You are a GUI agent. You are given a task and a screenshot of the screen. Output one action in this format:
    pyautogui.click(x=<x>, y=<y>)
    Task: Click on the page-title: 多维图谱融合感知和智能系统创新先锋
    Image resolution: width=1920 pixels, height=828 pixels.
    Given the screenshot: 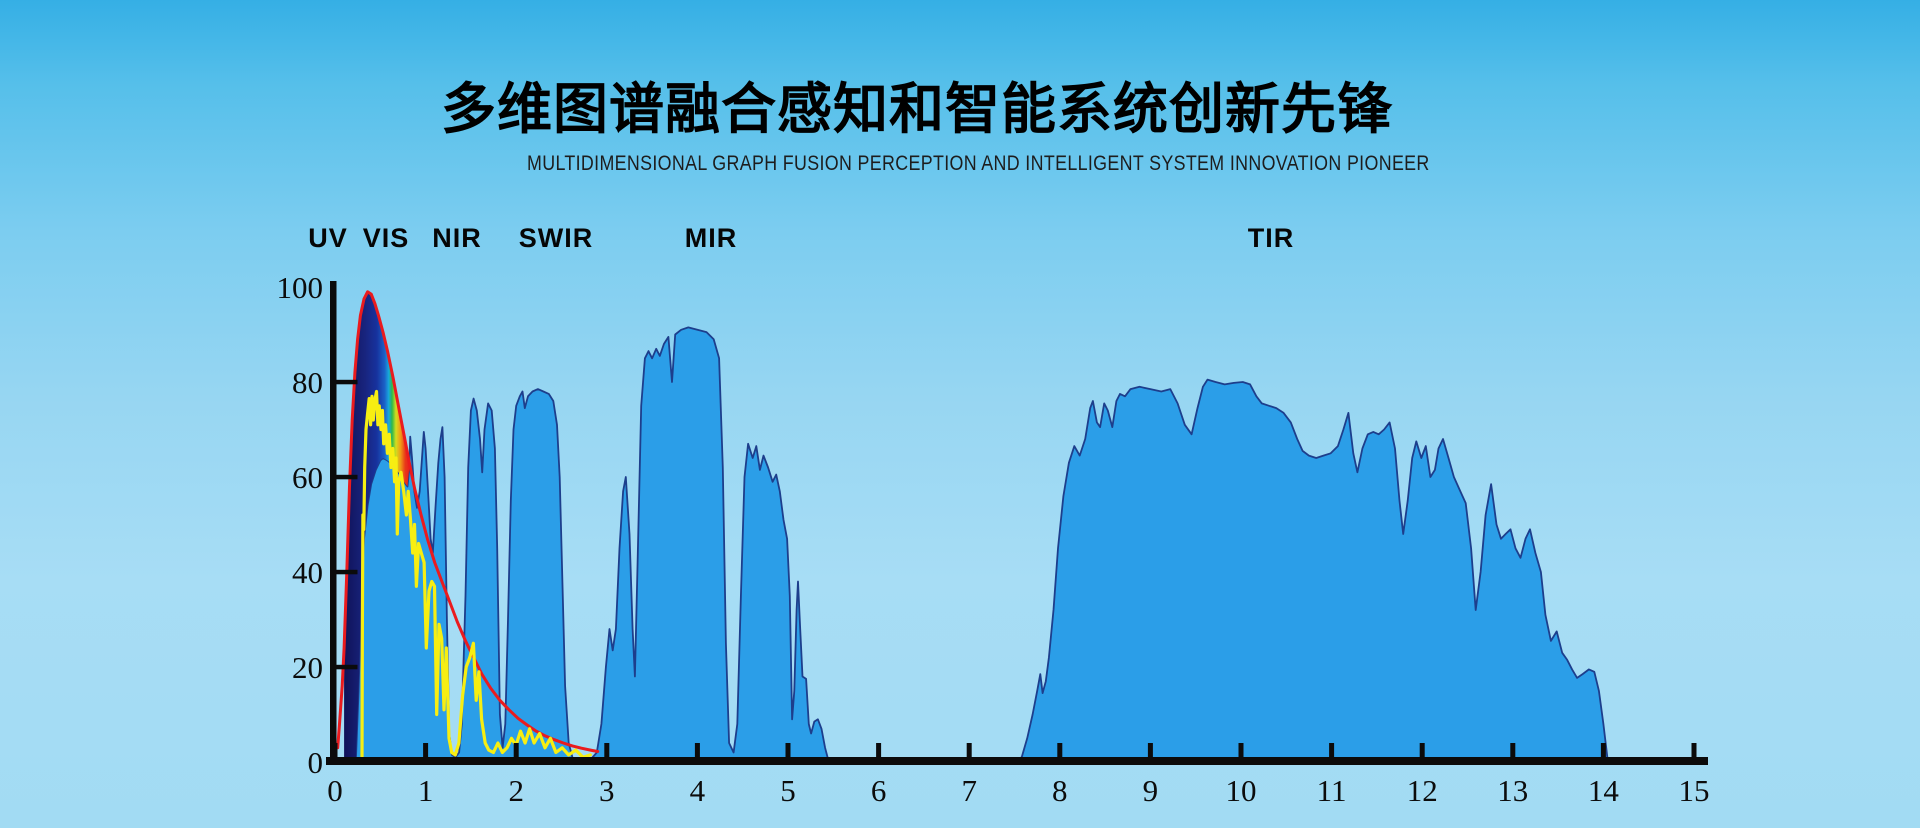 What is the action you would take?
    pyautogui.click(x=917, y=109)
    